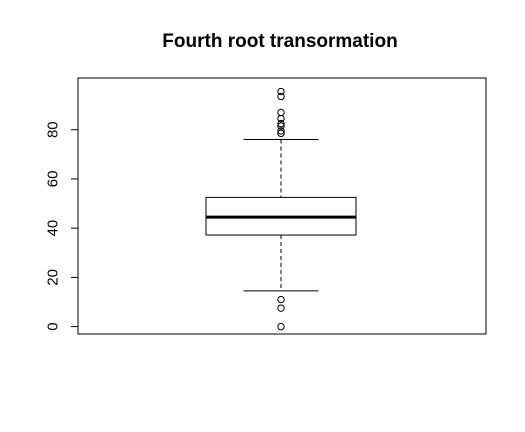  Describe the element at coordinates (53, 129) in the screenshot. I see `y-tick-label: 80` at that location.